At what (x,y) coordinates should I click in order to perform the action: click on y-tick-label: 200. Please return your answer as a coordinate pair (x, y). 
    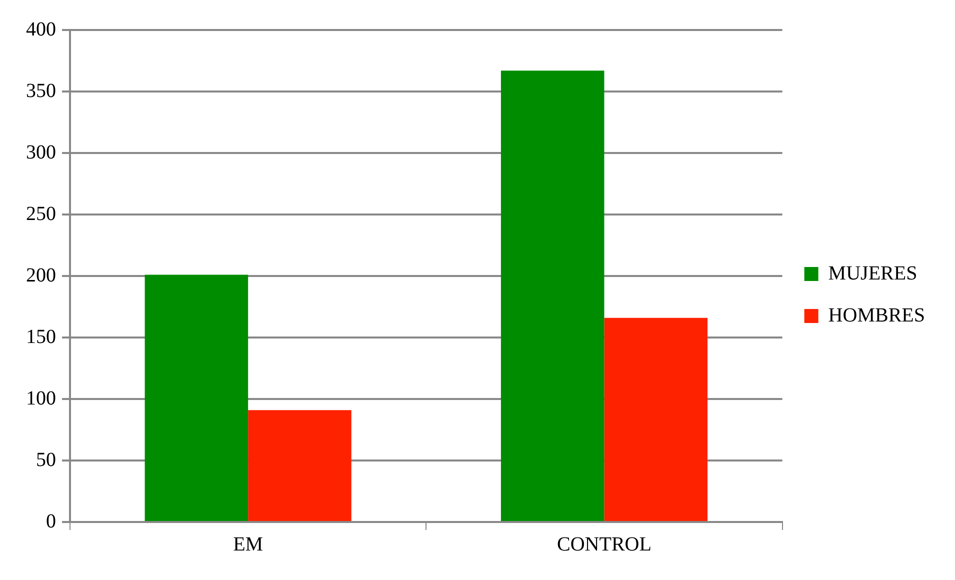
    Looking at the image, I should click on (41, 275).